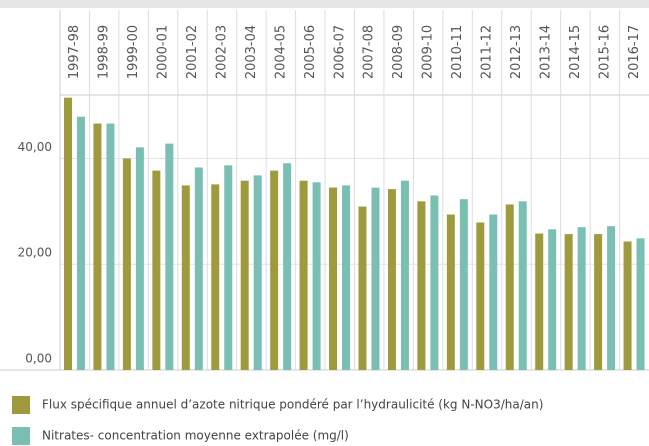 The image size is (649, 446). I want to click on column-header: 2006-07, so click(339, 52).